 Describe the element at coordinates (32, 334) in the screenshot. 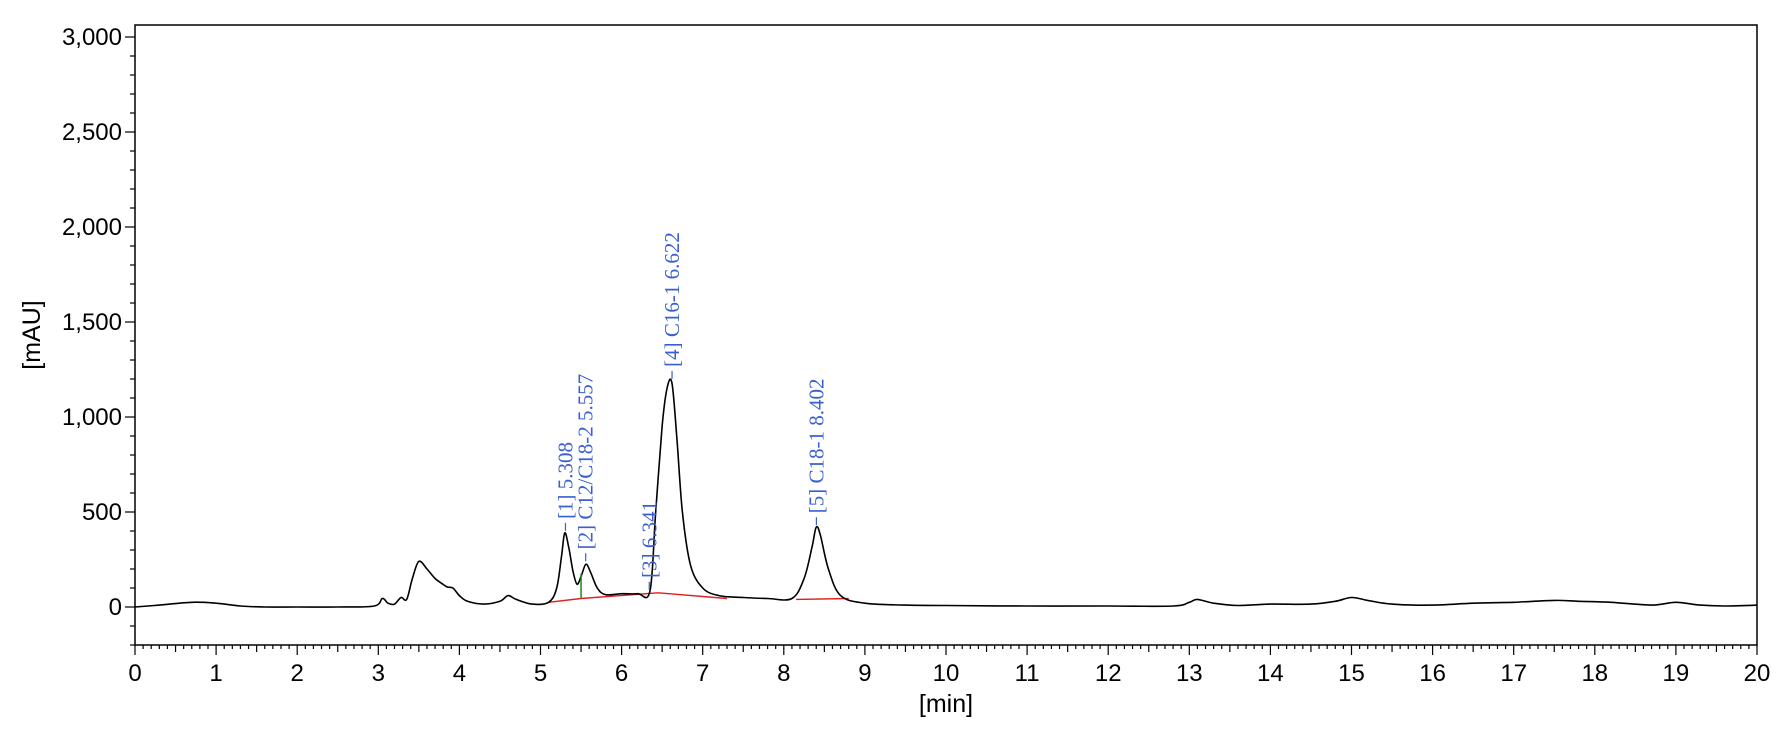

I see `y-axis-title: [mAU]` at that location.